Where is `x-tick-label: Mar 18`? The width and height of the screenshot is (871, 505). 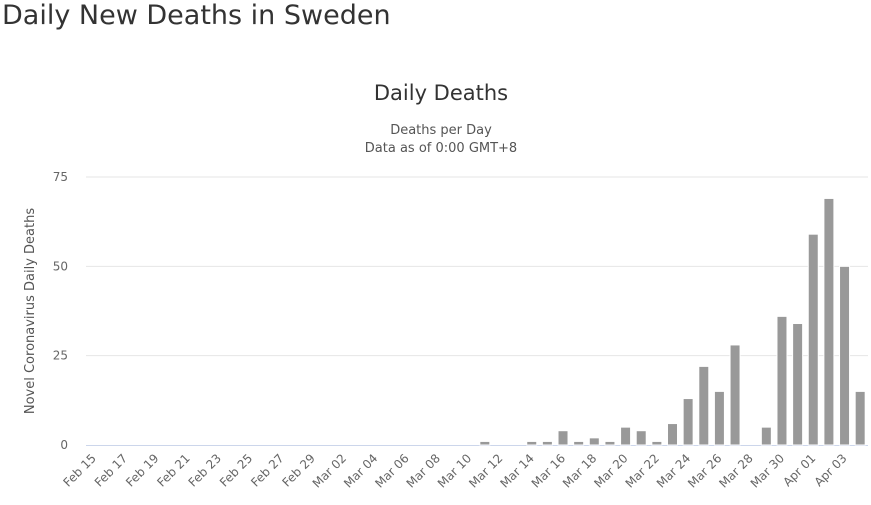
x-tick-label: Mar 18 is located at coordinates (579, 470).